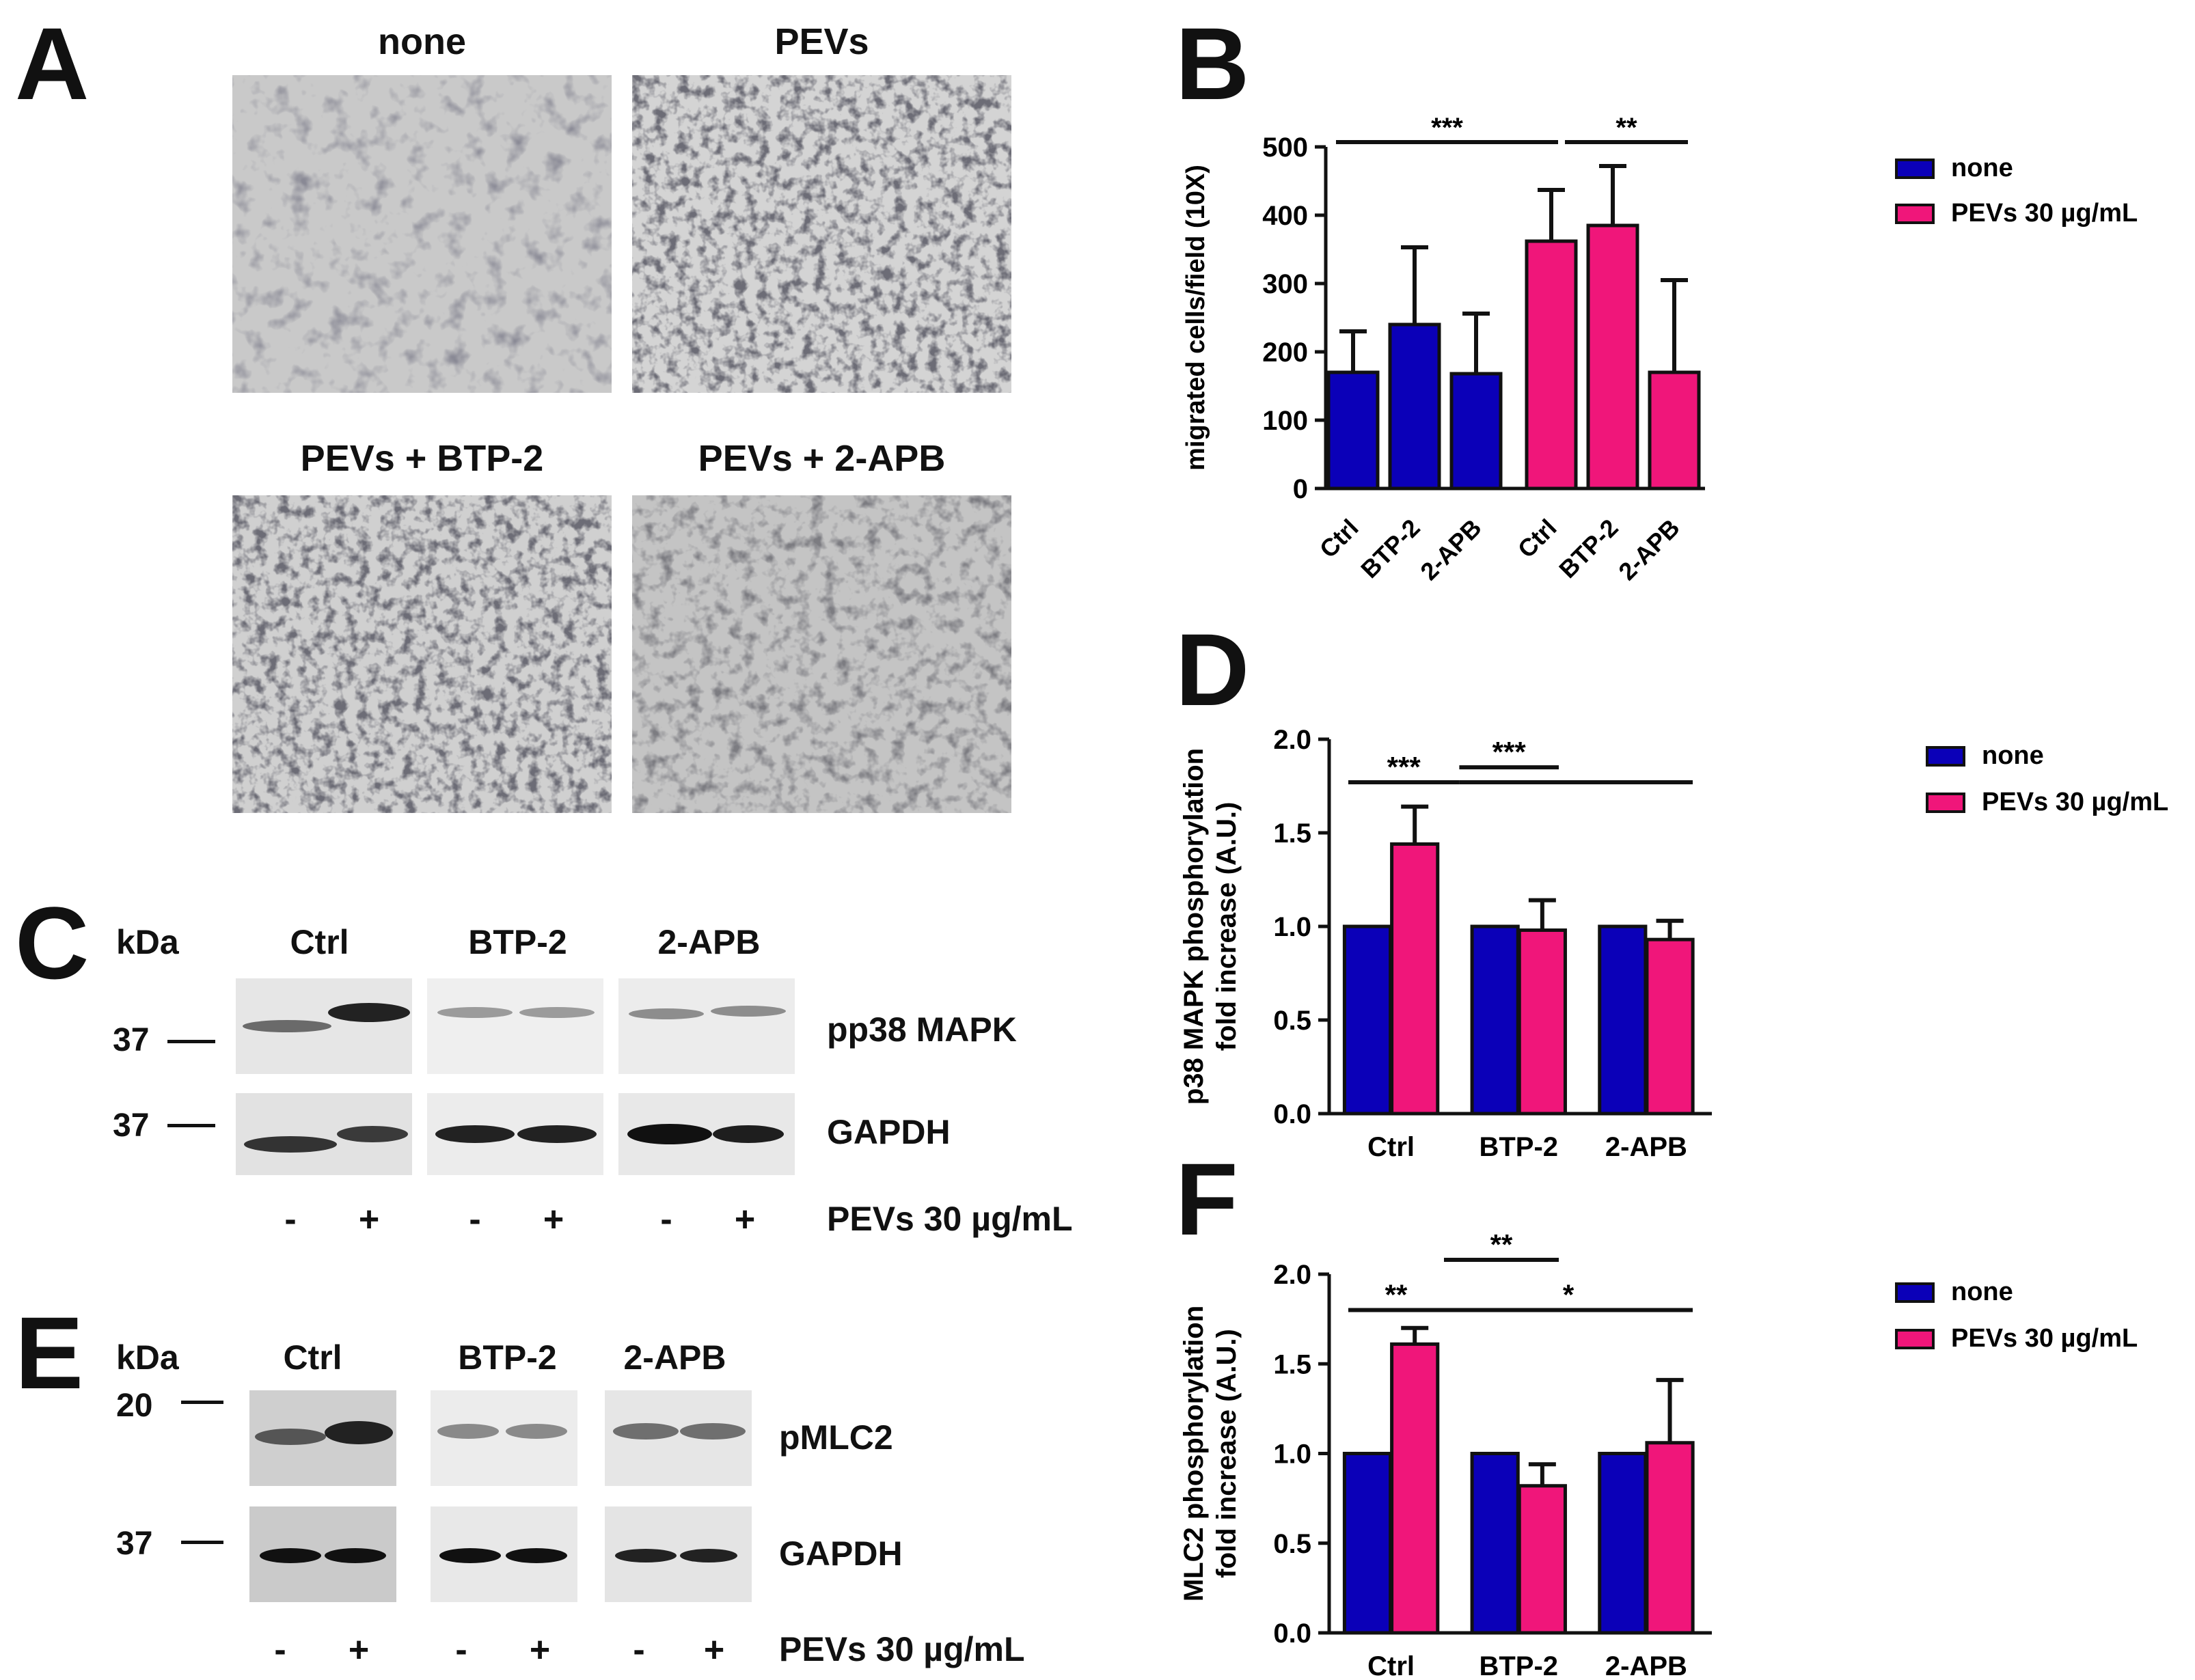 The image size is (2195, 1680). What do you see at coordinates (191, 1041) in the screenshot?
I see `marker-line` at bounding box center [191, 1041].